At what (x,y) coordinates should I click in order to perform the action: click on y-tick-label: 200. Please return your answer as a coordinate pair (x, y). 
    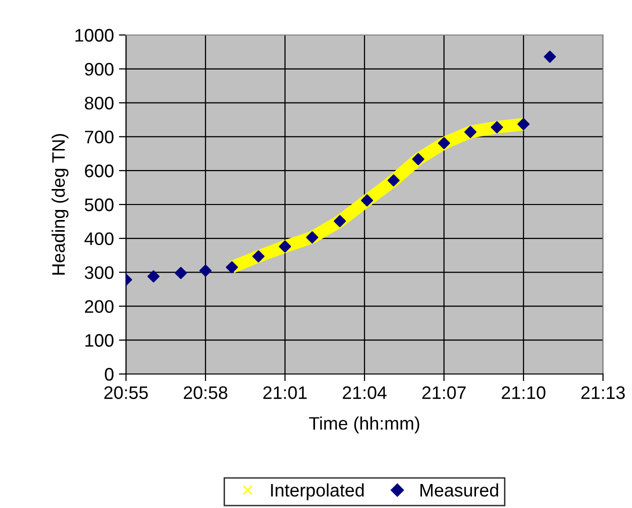
    Looking at the image, I should click on (99, 306).